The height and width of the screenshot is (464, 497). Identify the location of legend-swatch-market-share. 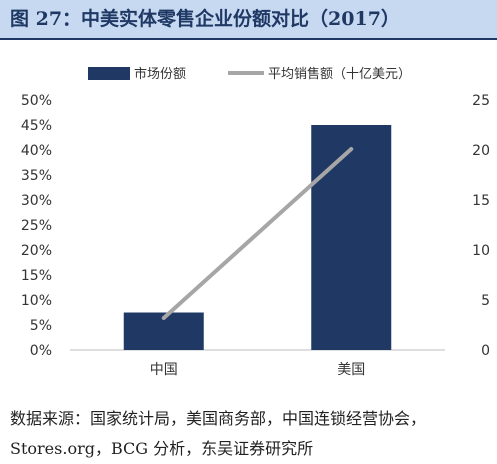
(109, 73).